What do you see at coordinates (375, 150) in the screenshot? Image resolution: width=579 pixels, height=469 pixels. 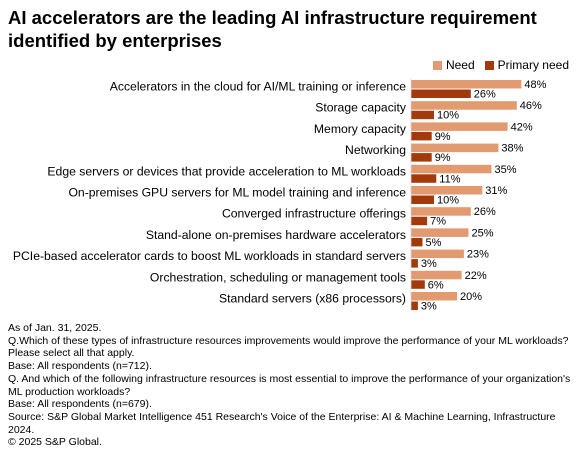 I see `category-label: Networking` at bounding box center [375, 150].